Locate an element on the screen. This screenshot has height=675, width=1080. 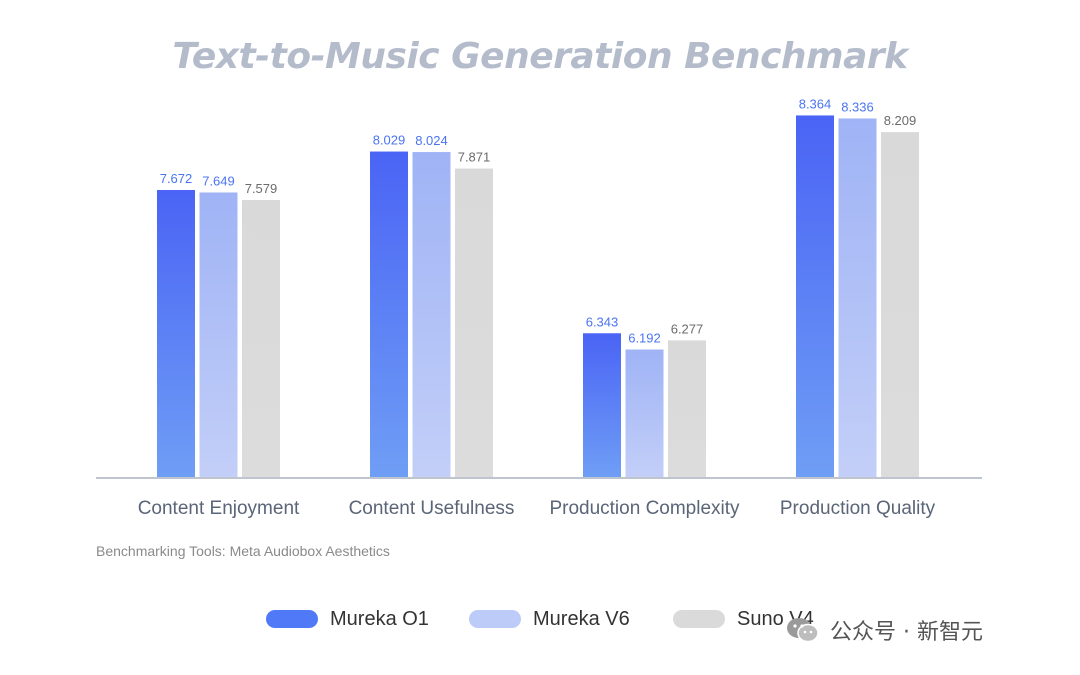
data-label-suno-v4-production-complexity: 6.277 is located at coordinates (687, 328).